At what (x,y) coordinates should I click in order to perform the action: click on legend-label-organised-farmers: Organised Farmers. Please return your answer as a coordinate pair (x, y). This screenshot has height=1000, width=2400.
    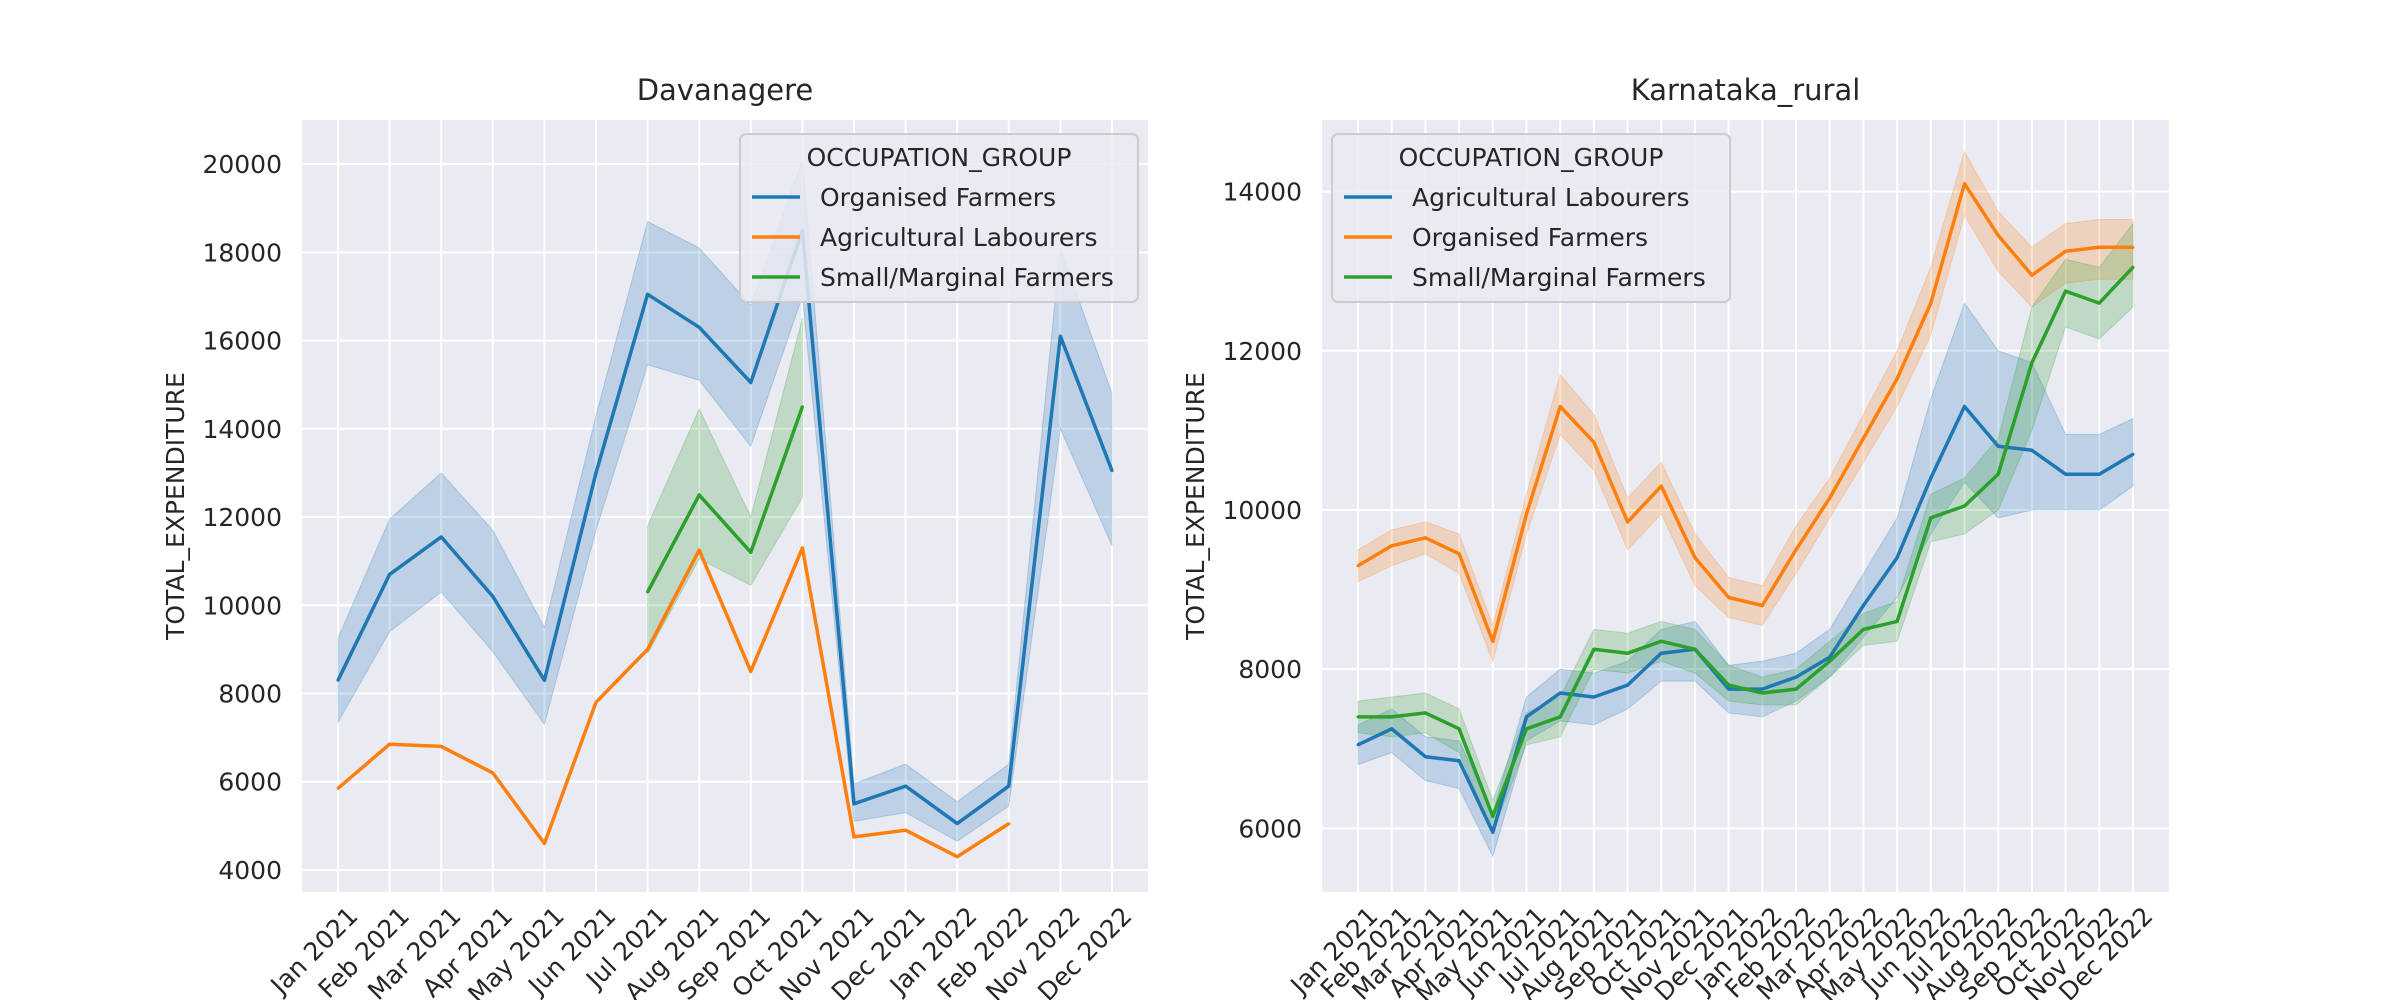
    Looking at the image, I should click on (1530, 237).